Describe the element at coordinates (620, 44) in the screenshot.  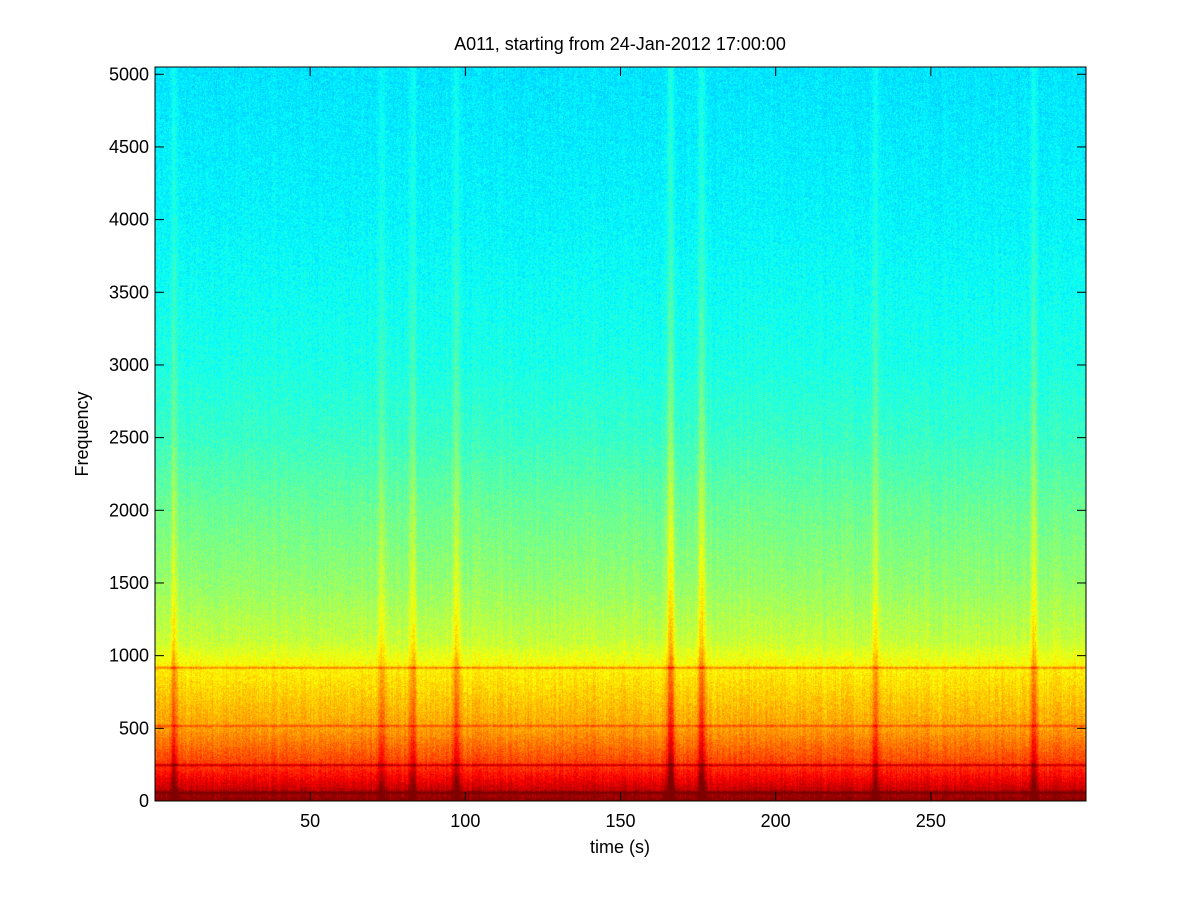
I see `chart-title: A011, starting from 24-Jan-2012 17:00:00` at that location.